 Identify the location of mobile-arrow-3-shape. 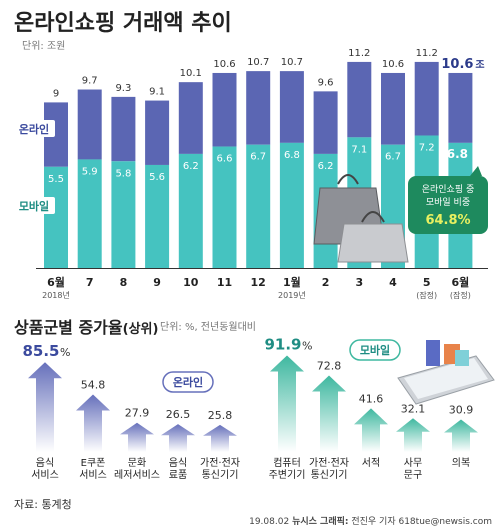
(413, 435).